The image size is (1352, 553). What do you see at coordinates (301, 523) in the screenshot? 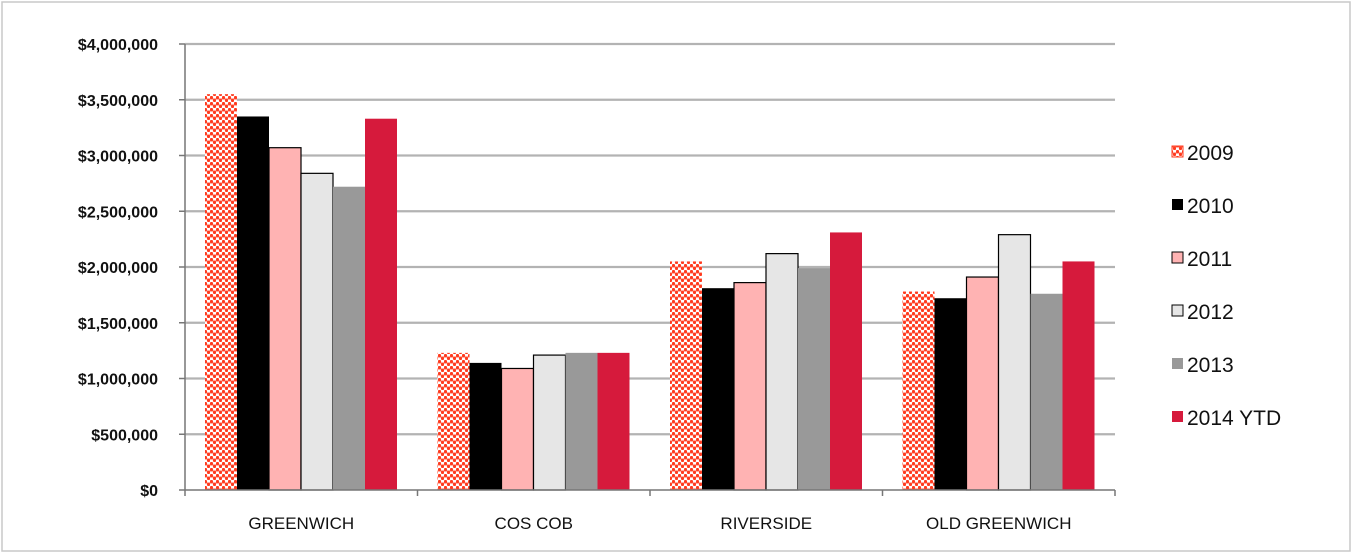
I see `x-tick-label: GREENWICH` at bounding box center [301, 523].